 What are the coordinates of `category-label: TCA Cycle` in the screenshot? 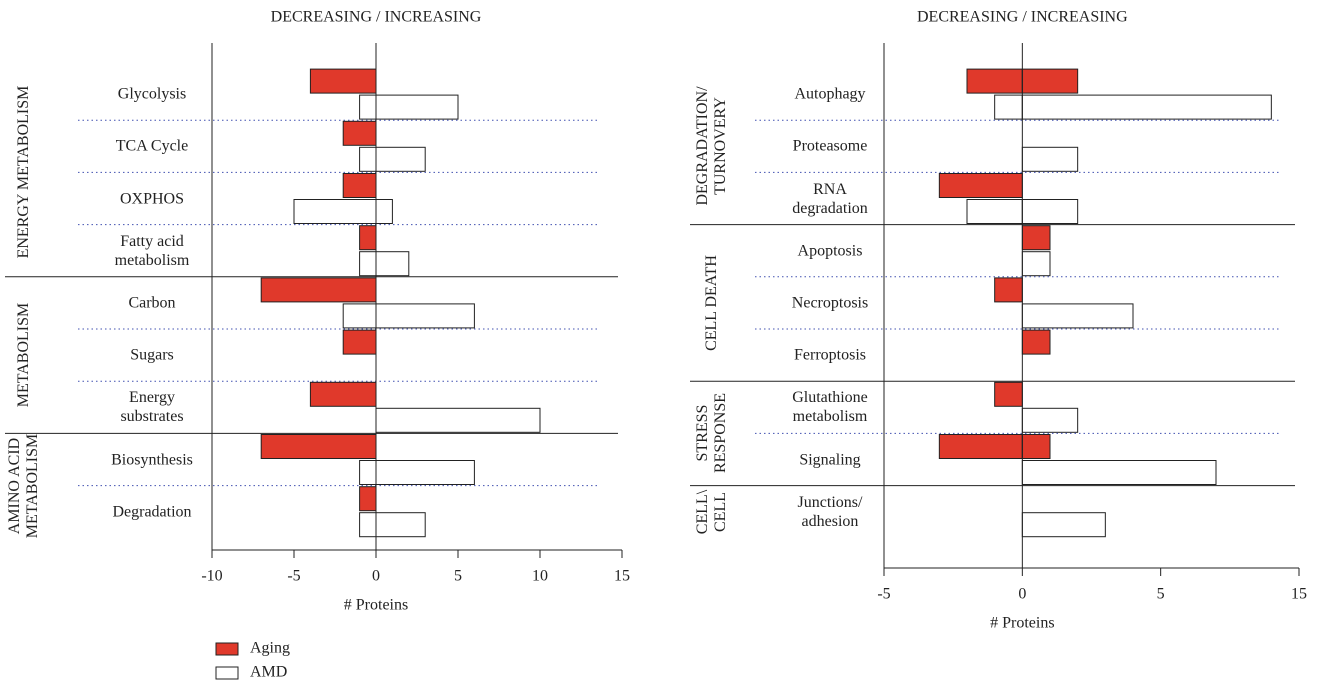 It's located at (152, 146).